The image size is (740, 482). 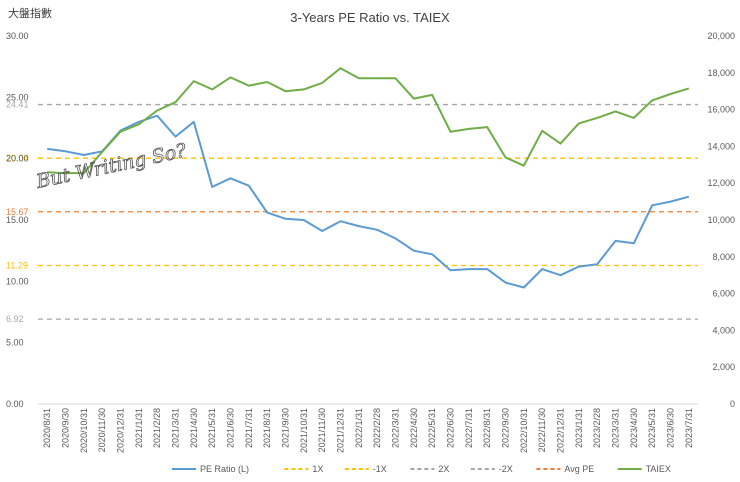 What do you see at coordinates (658, 469) in the screenshot?
I see `legend-label: TAIEX` at bounding box center [658, 469].